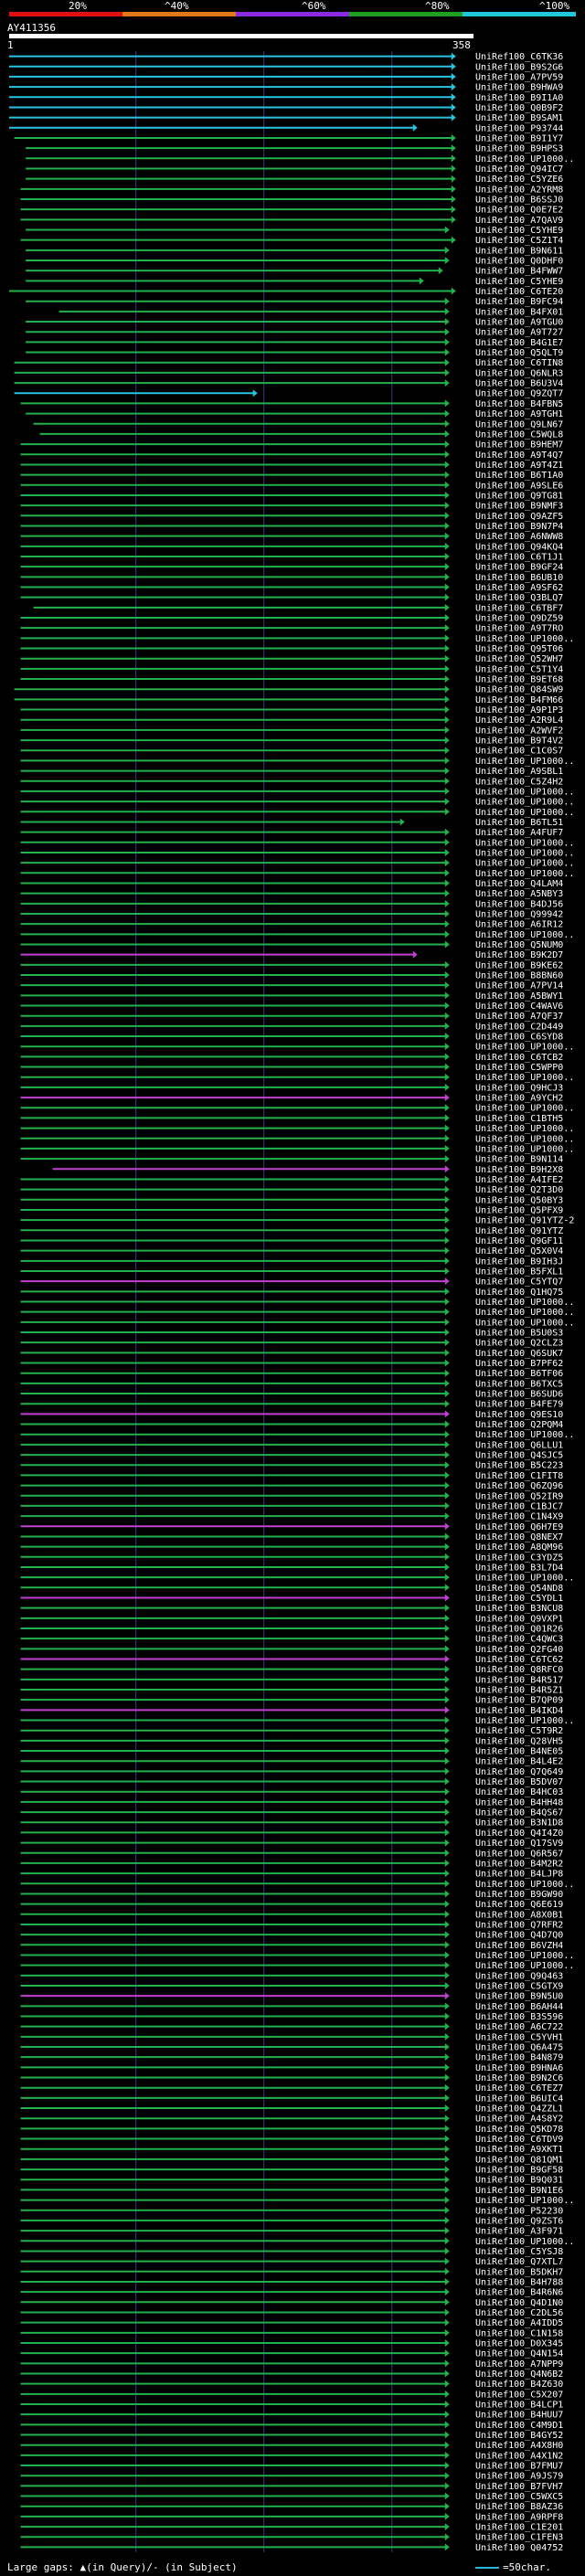  I want to click on alignment-row: UniRef100_B6TF06, so click(292, 1374).